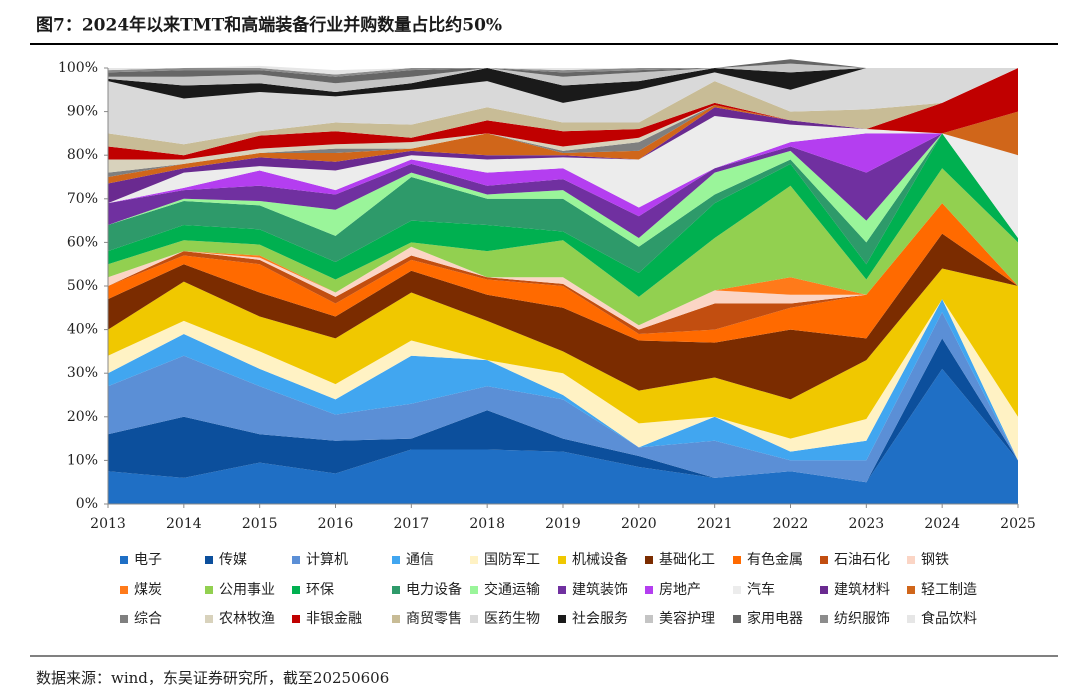 The height and width of the screenshot is (700, 1080). Describe the element at coordinates (512, 560) in the screenshot. I see `legend-label: 国防军工` at that location.